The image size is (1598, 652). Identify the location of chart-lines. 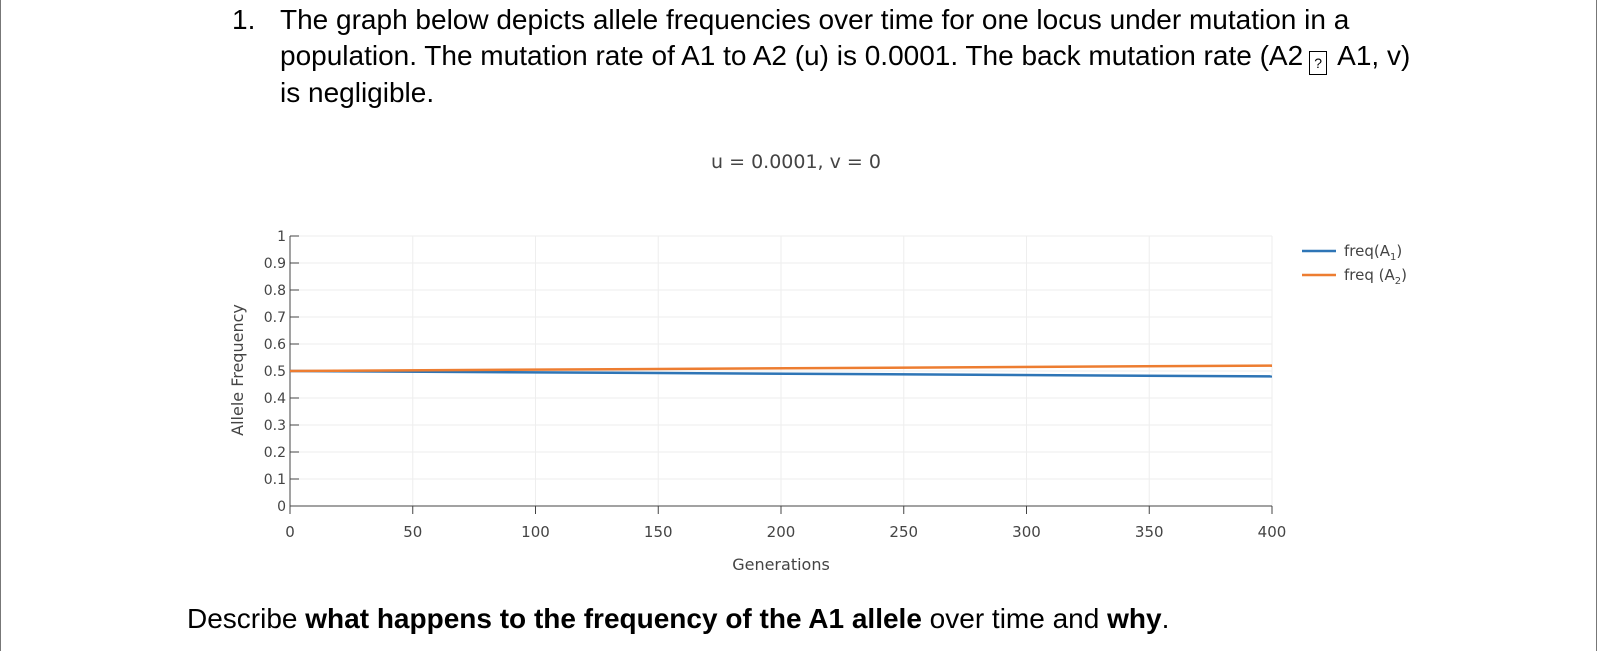
(781, 371).